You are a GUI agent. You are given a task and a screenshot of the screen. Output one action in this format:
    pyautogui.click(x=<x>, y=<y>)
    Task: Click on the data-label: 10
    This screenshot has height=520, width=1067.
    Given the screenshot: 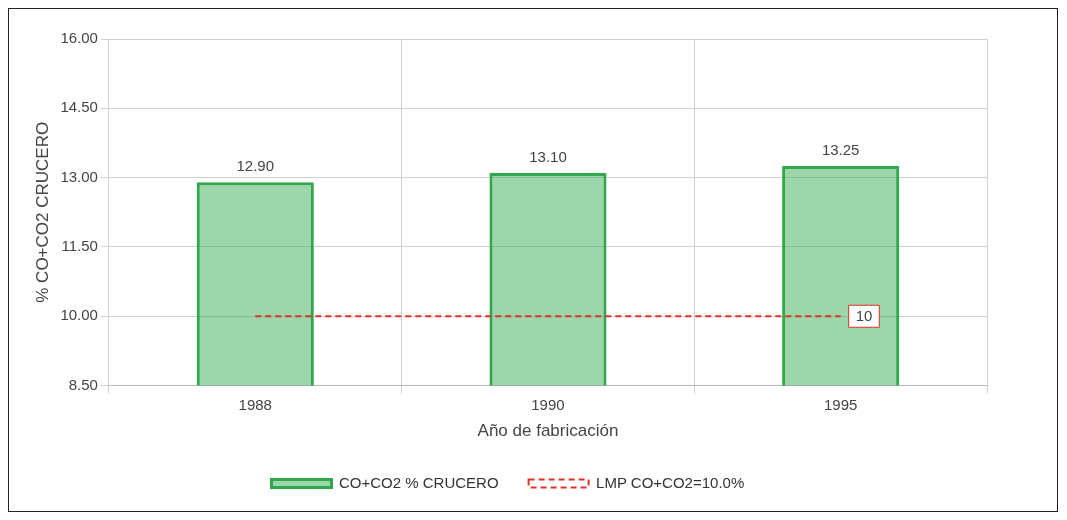 What is the action you would take?
    pyautogui.click(x=864, y=316)
    